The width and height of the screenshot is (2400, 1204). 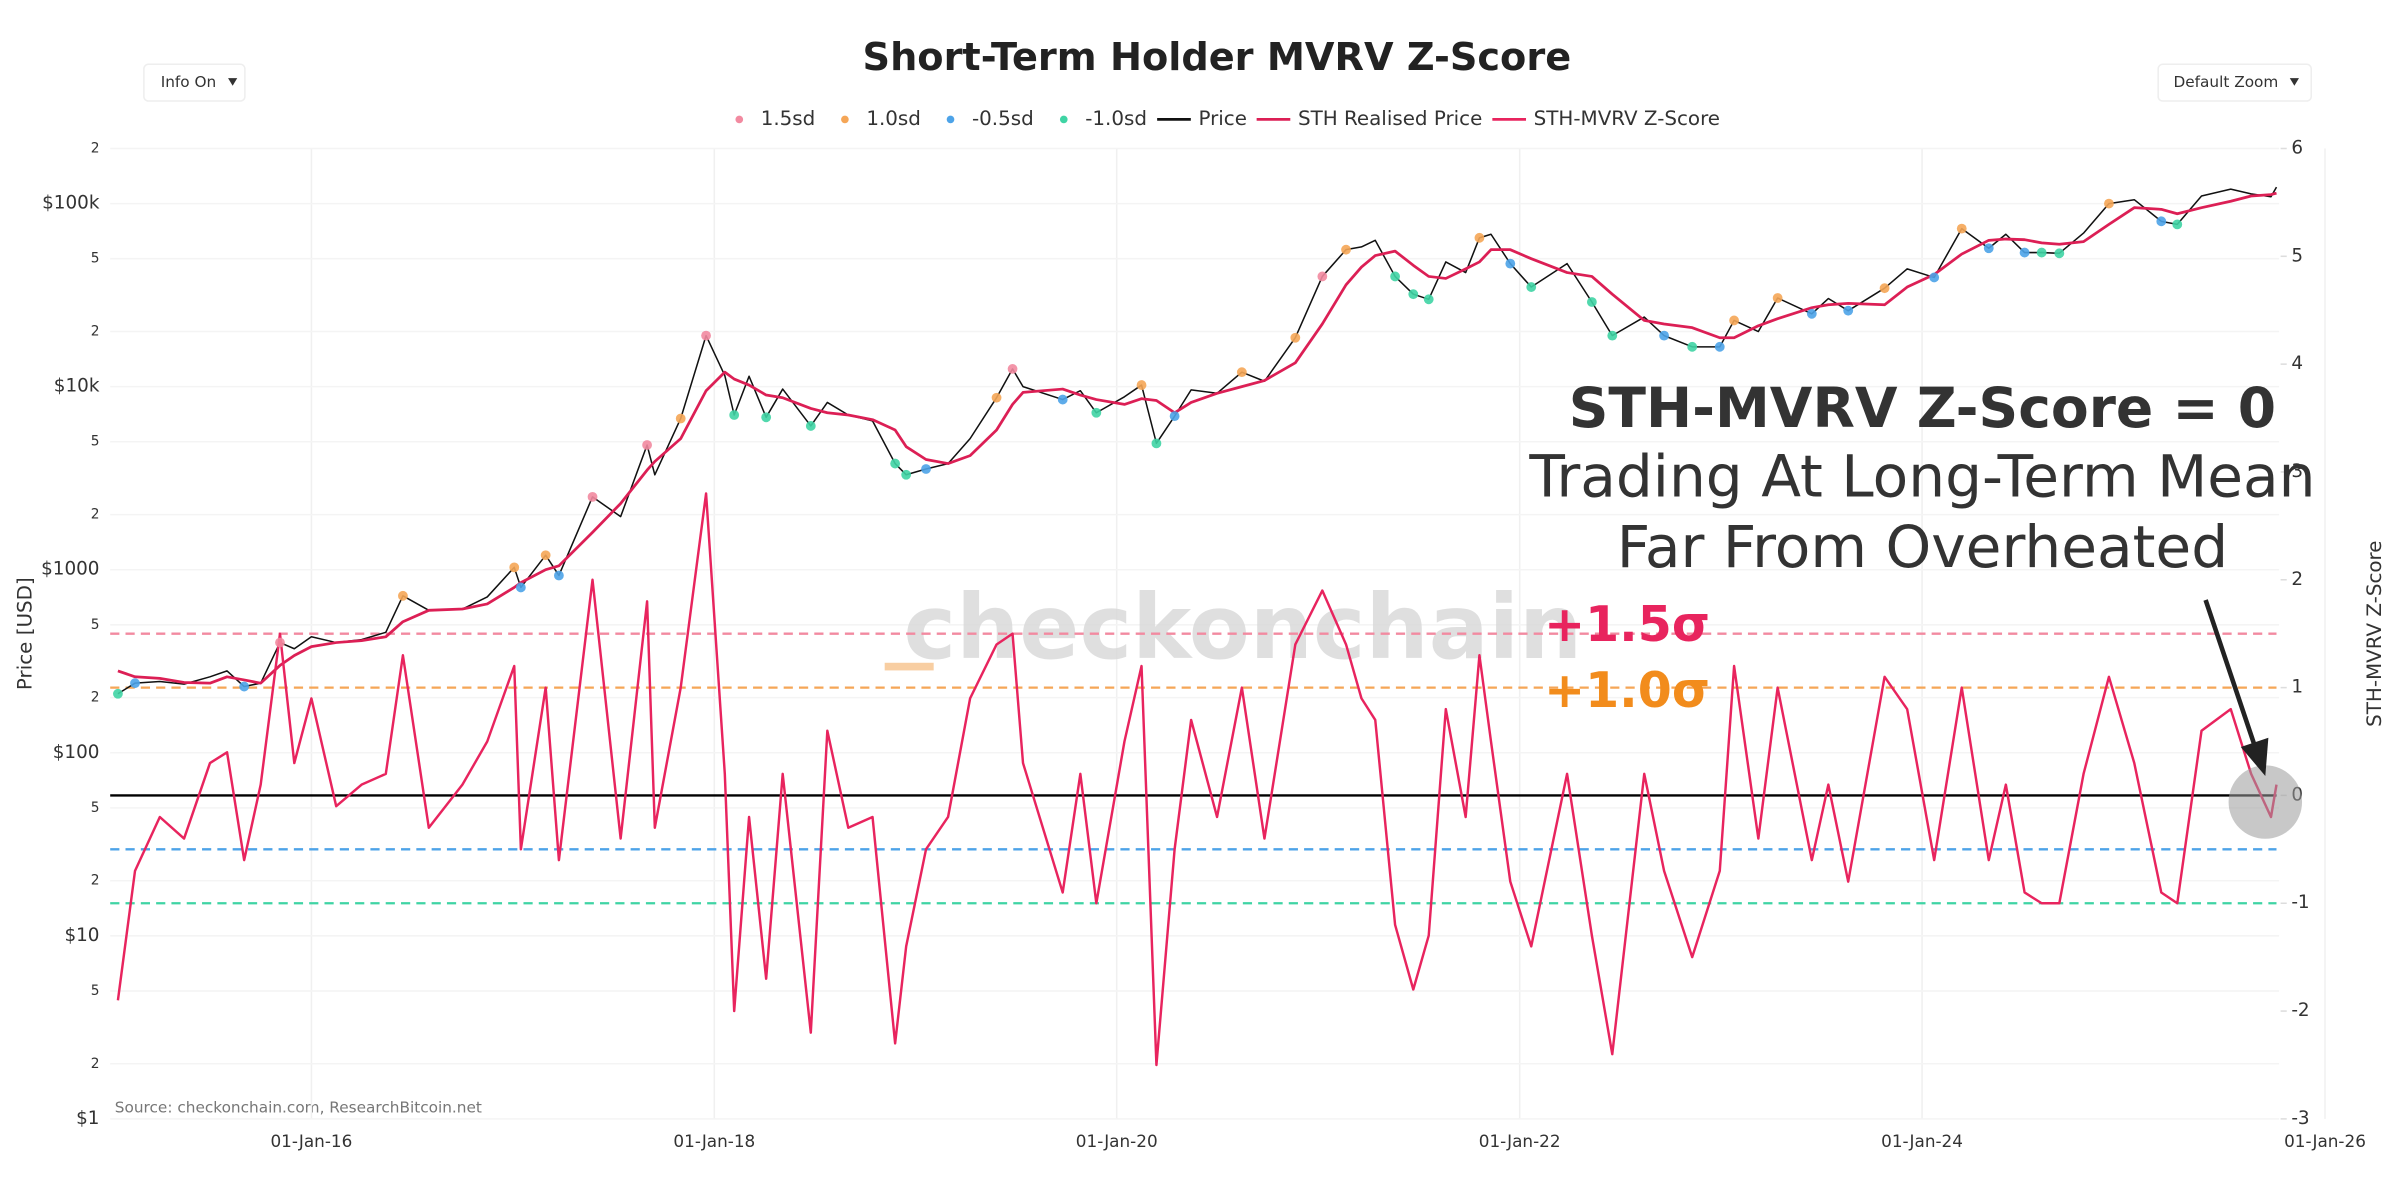 What do you see at coordinates (909, 666) in the screenshot?
I see `watermark-underscore` at bounding box center [909, 666].